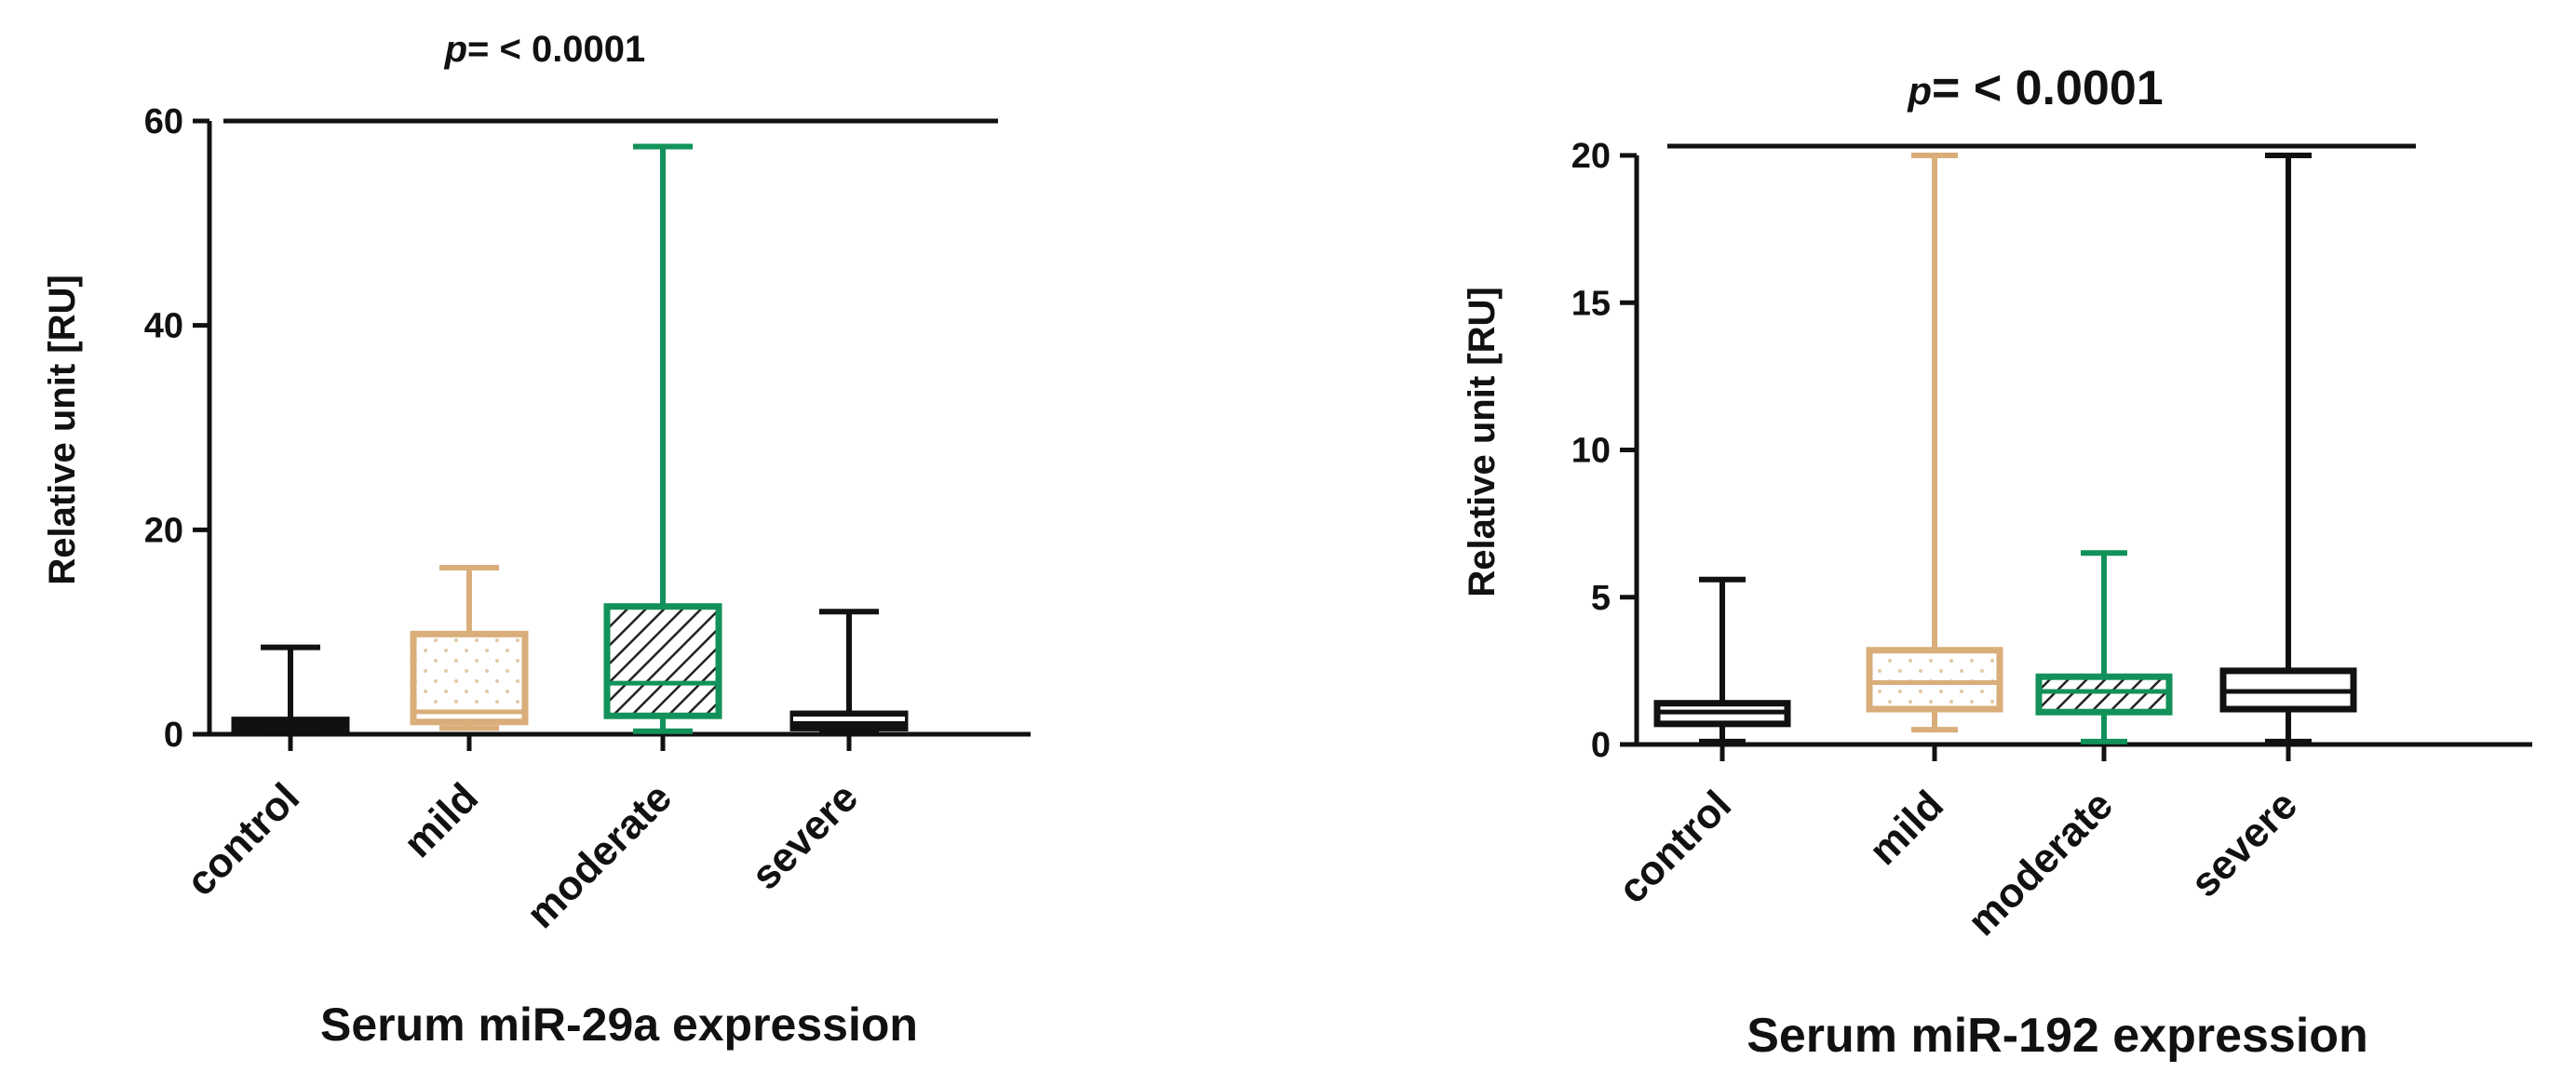 The width and height of the screenshot is (2576, 1086). What do you see at coordinates (163, 122) in the screenshot?
I see `y-tick-label: 60` at bounding box center [163, 122].